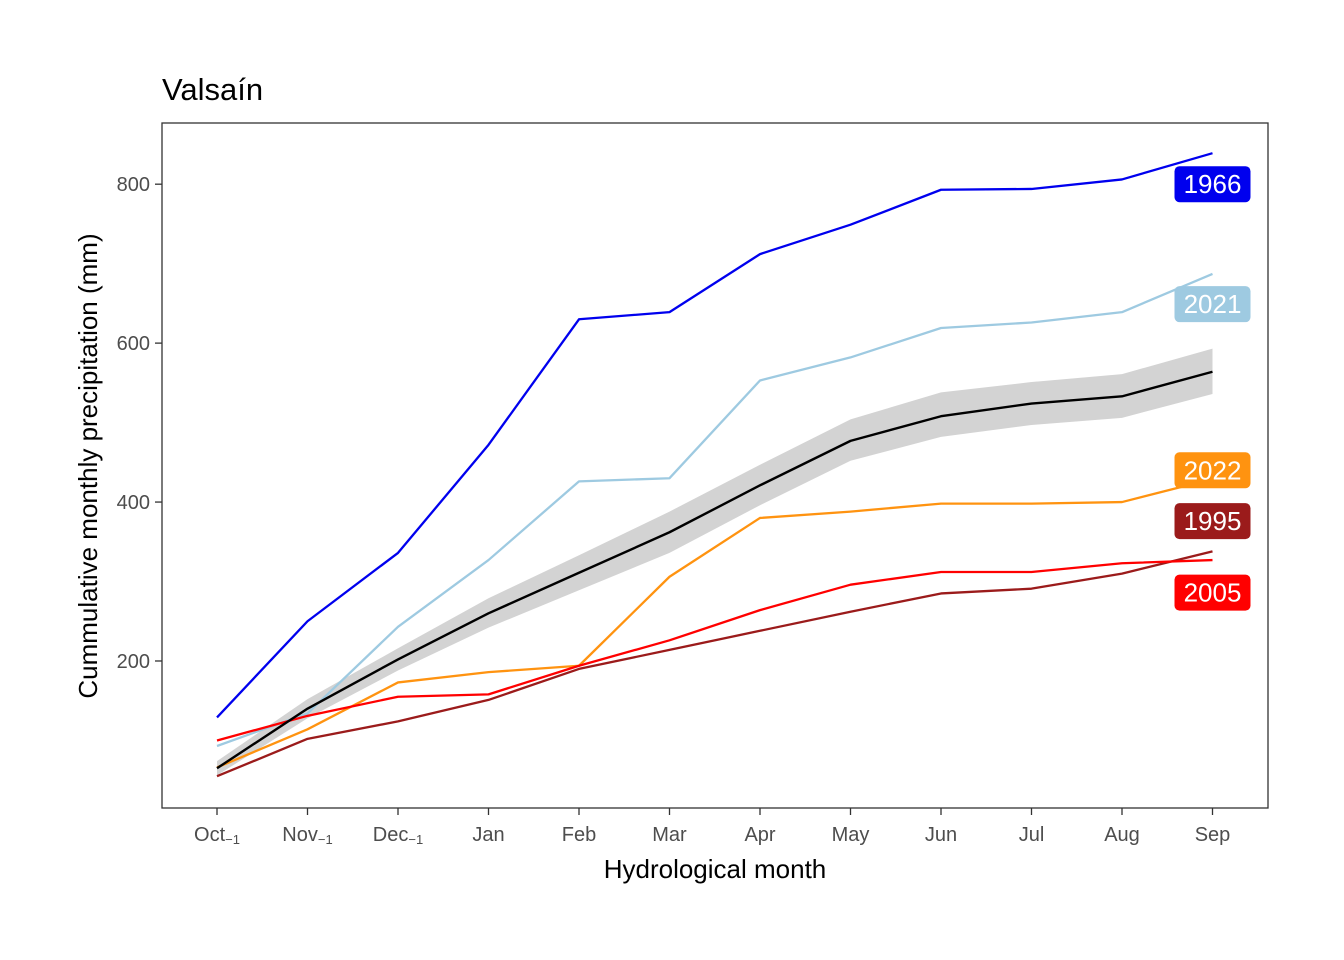 The height and width of the screenshot is (960, 1344). I want to click on x-tick-label: Apr, so click(759, 835).